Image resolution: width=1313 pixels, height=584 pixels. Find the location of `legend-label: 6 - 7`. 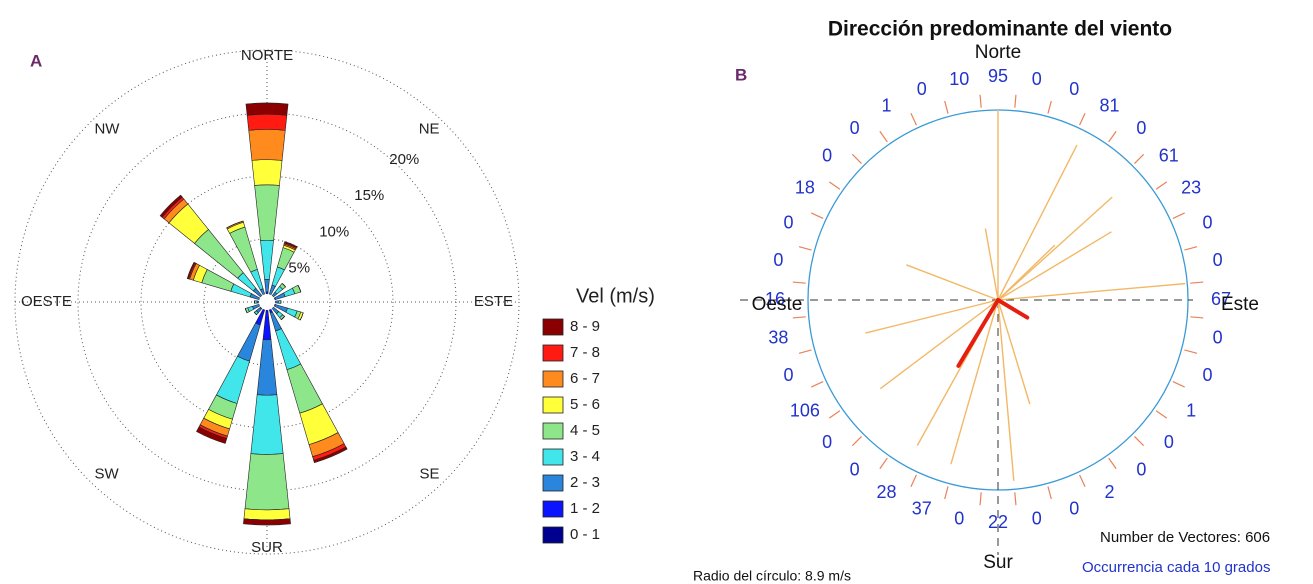

legend-label: 6 - 7 is located at coordinates (585, 378).